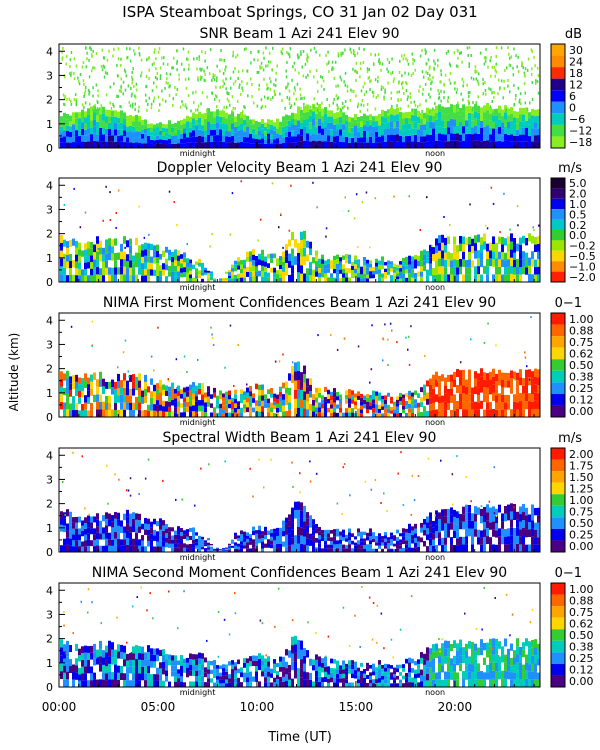  I want to click on colorbar-label: −0.5, so click(582, 256).